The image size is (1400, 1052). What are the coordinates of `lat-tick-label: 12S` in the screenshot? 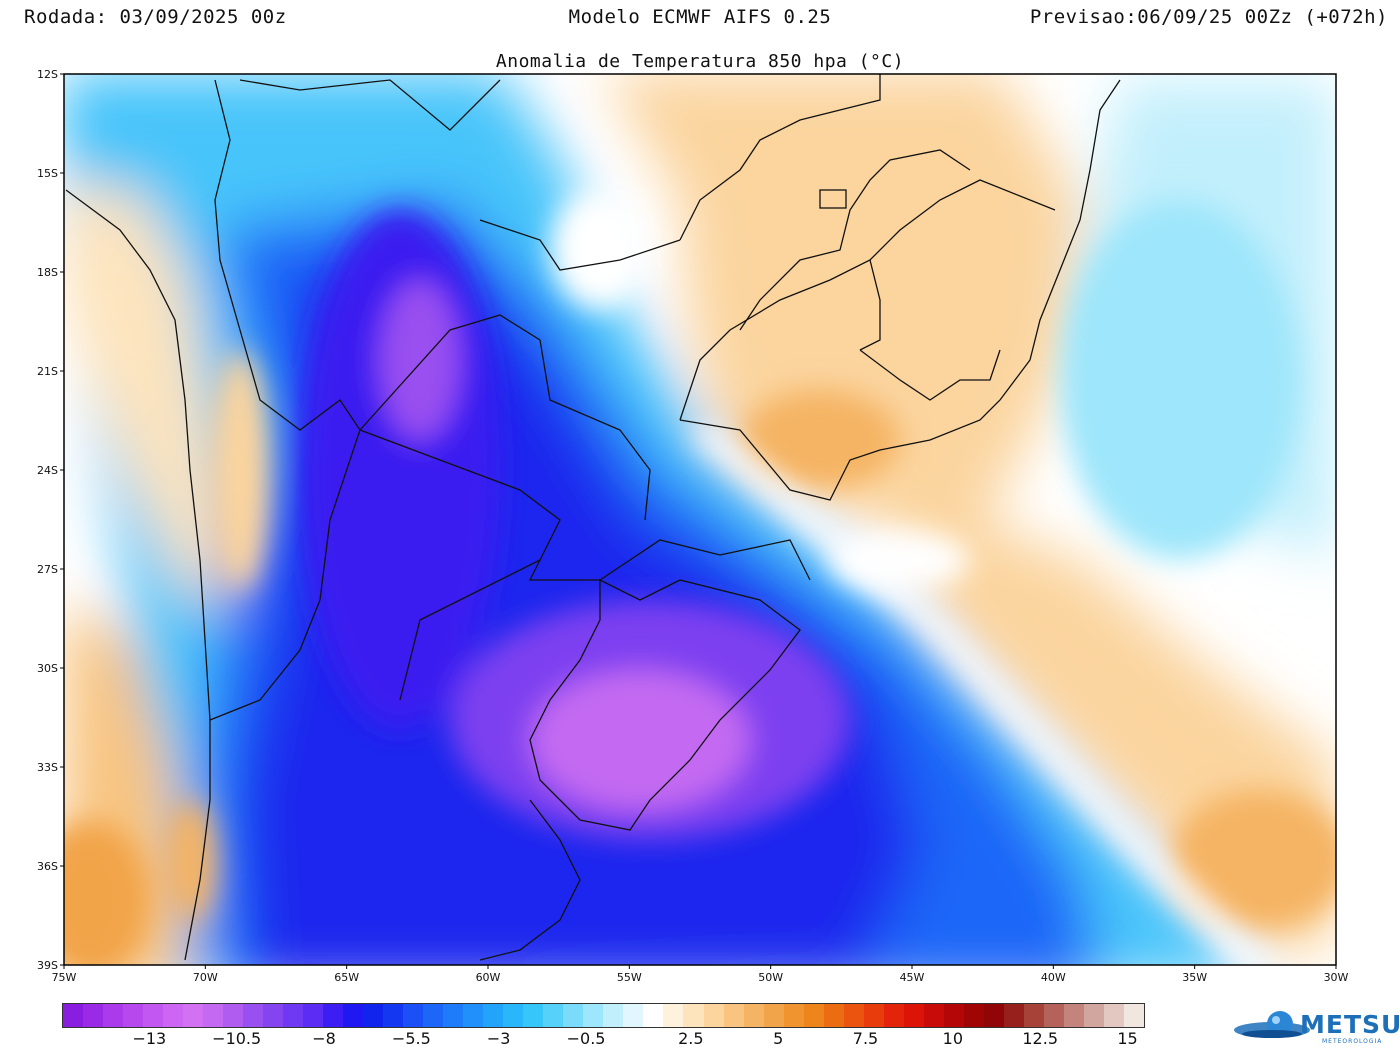 It's located at (47, 74).